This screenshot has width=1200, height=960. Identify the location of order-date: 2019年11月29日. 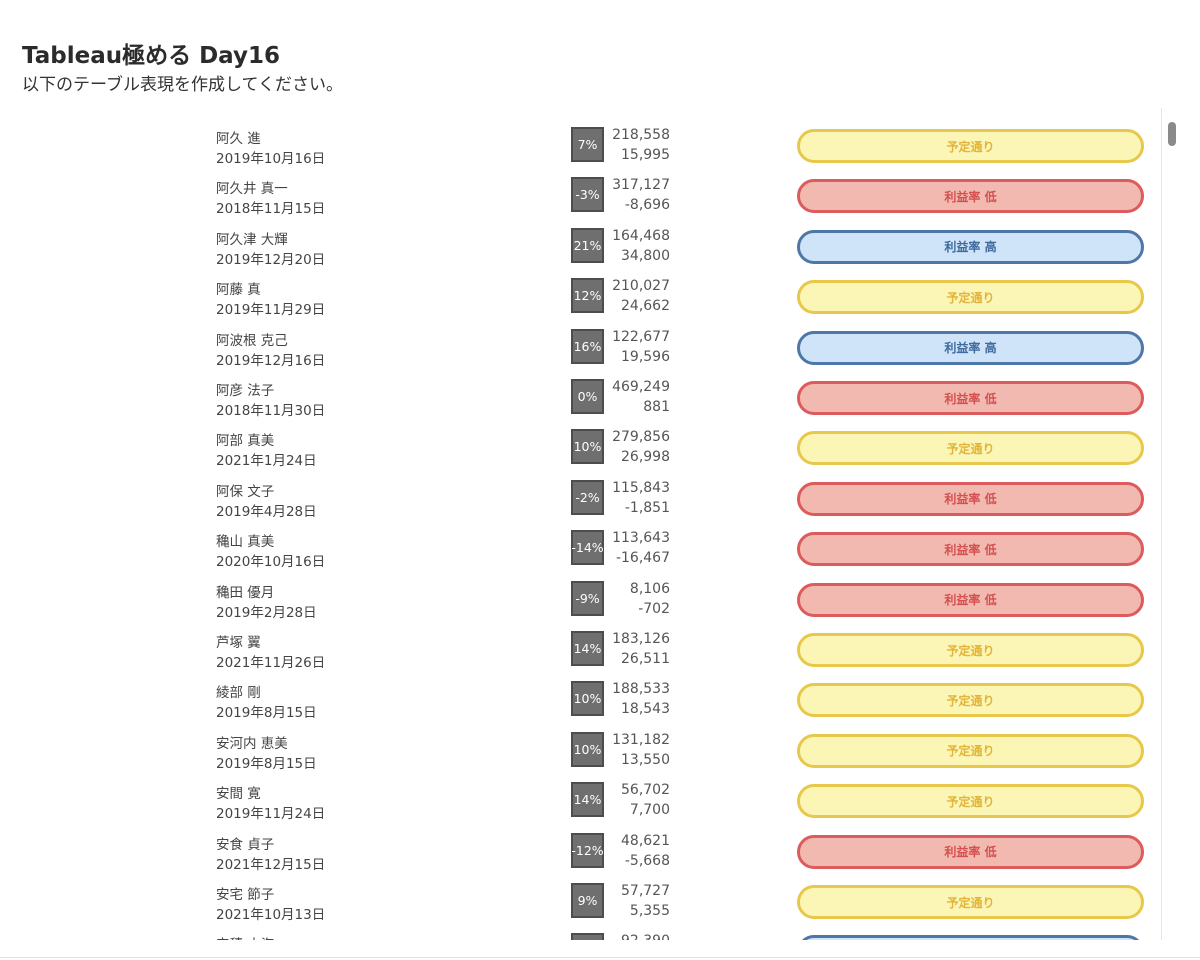
(271, 310).